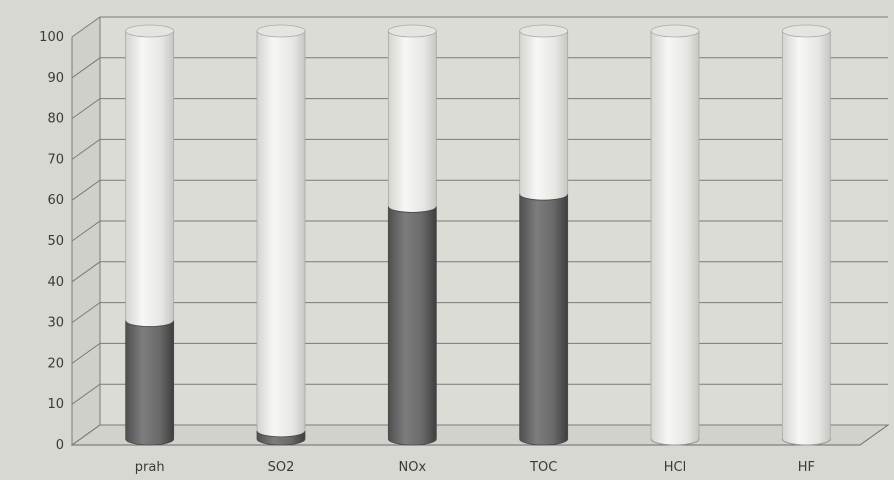  What do you see at coordinates (55, 159) in the screenshot?
I see `y-tick-label: 70` at bounding box center [55, 159].